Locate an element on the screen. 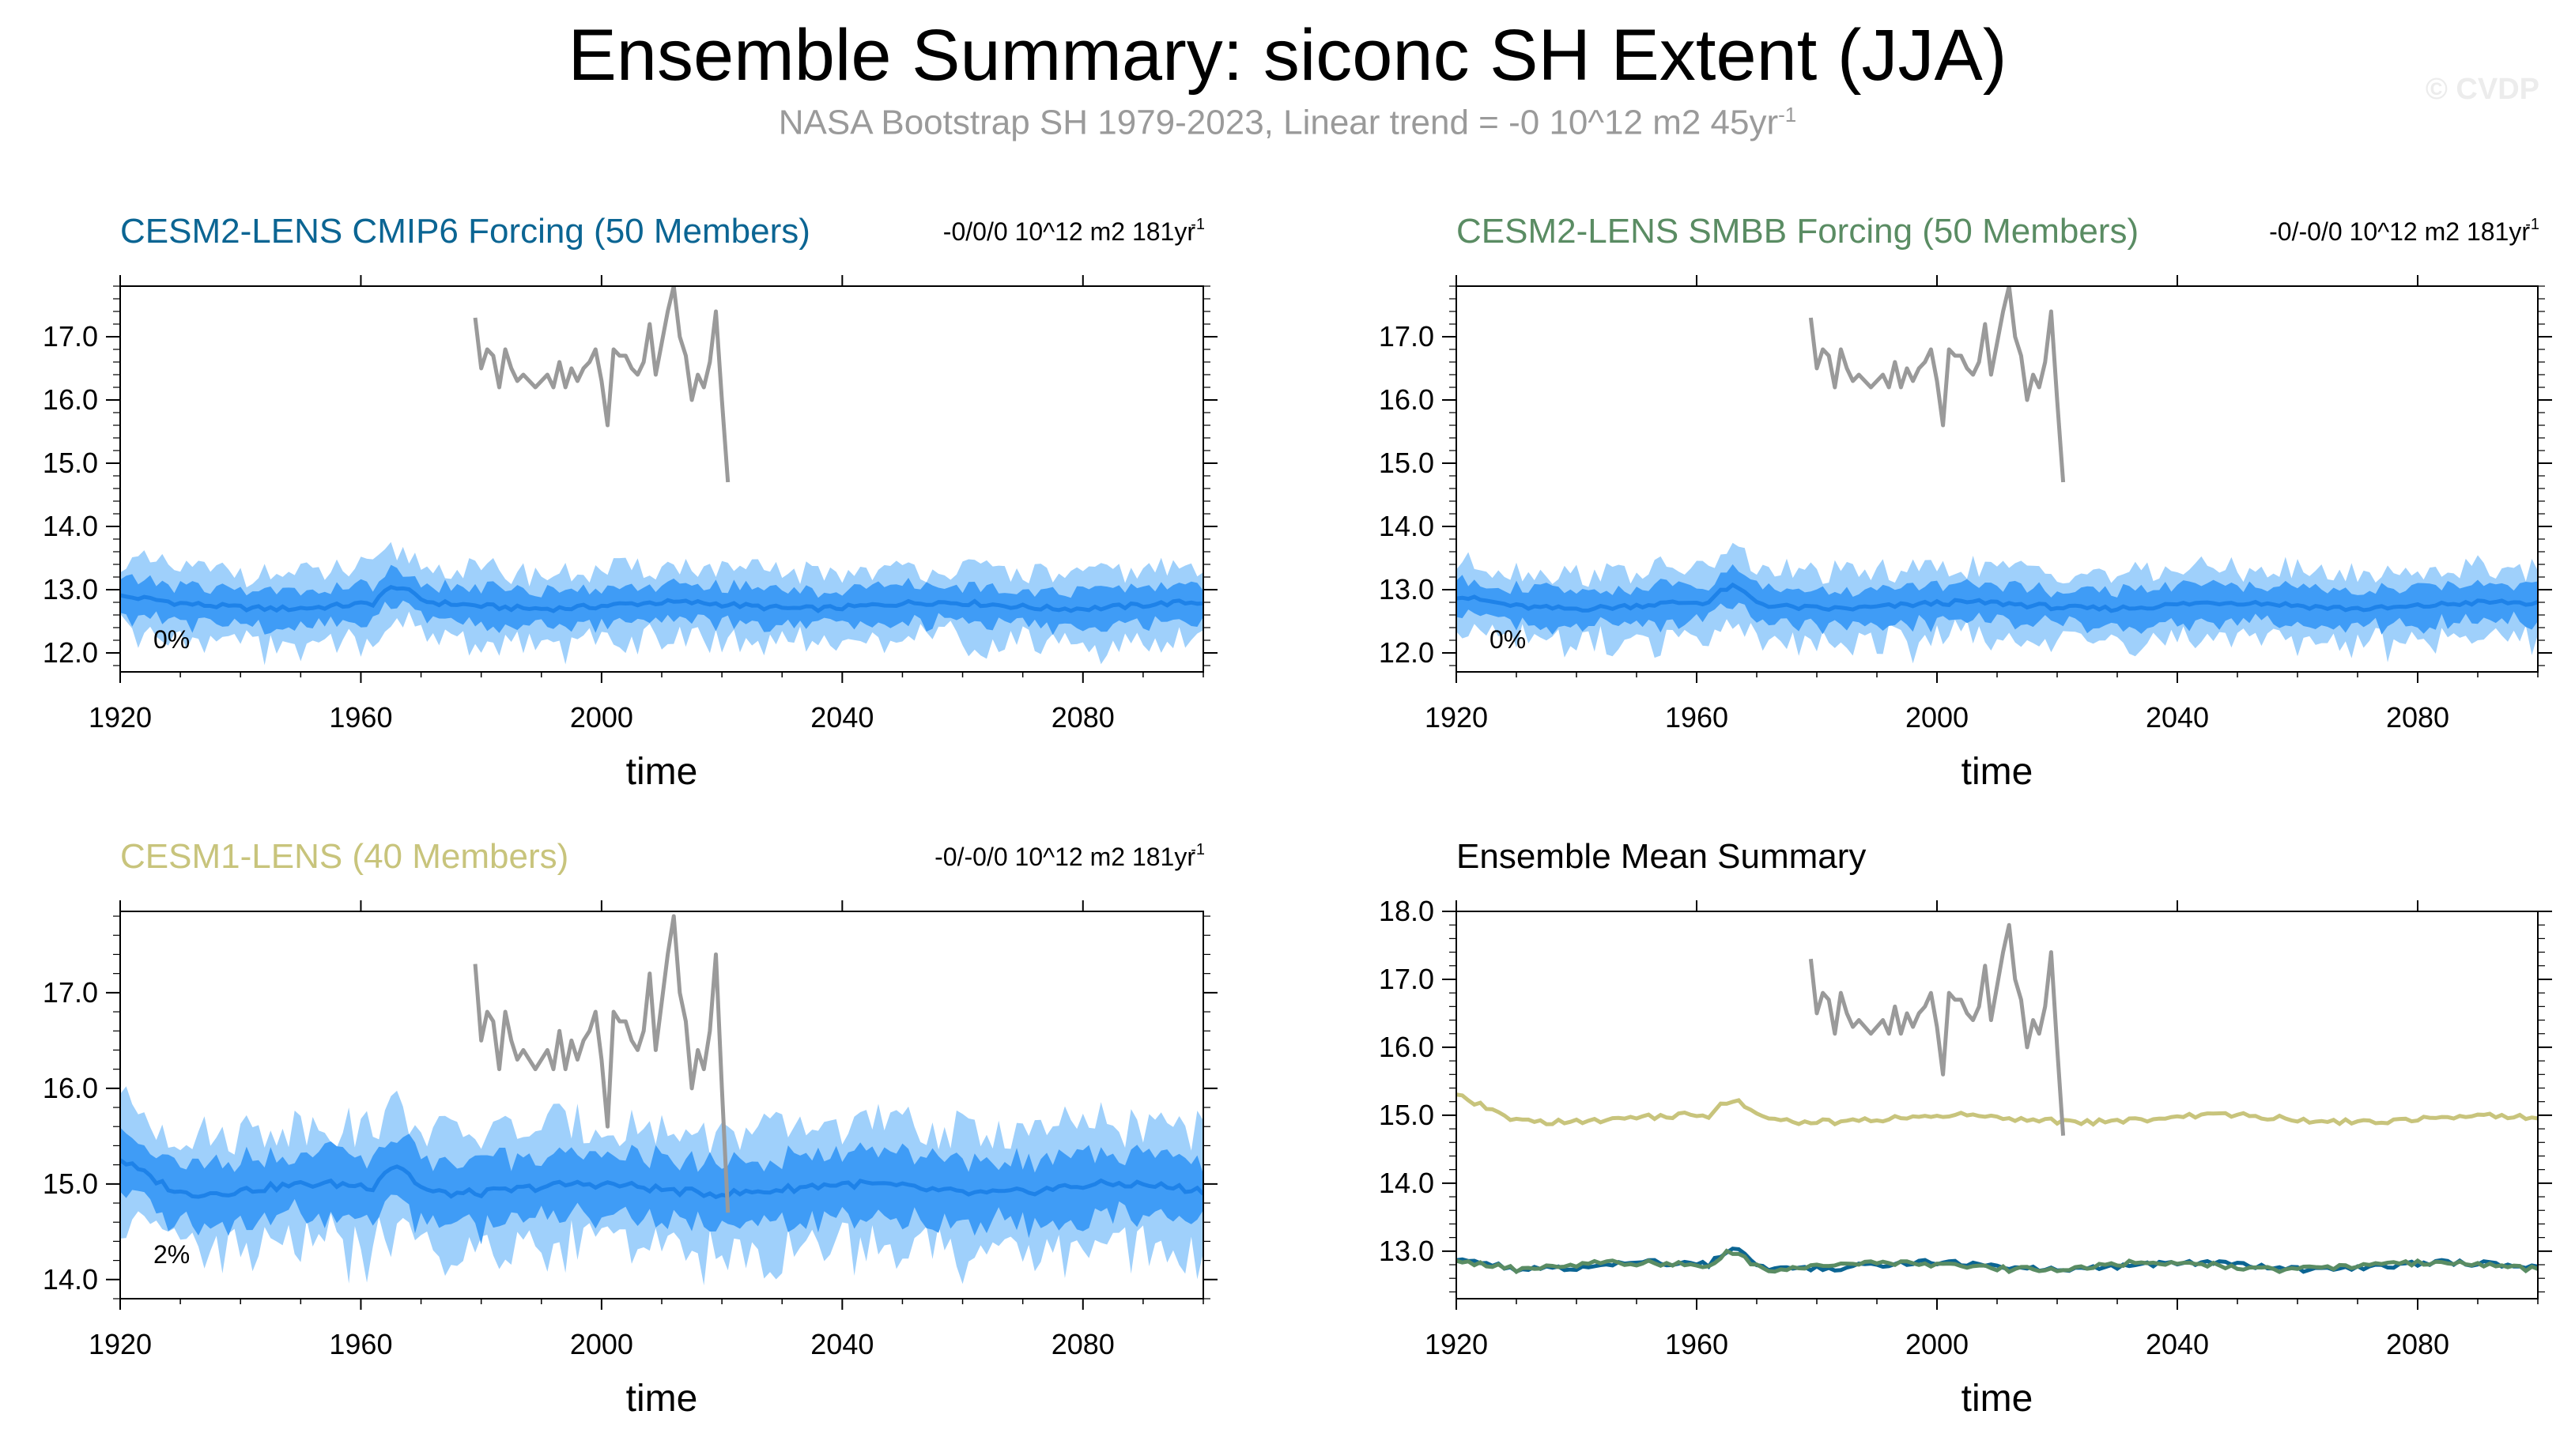  cesm1-mean-line is located at coordinates (1997, 1109).